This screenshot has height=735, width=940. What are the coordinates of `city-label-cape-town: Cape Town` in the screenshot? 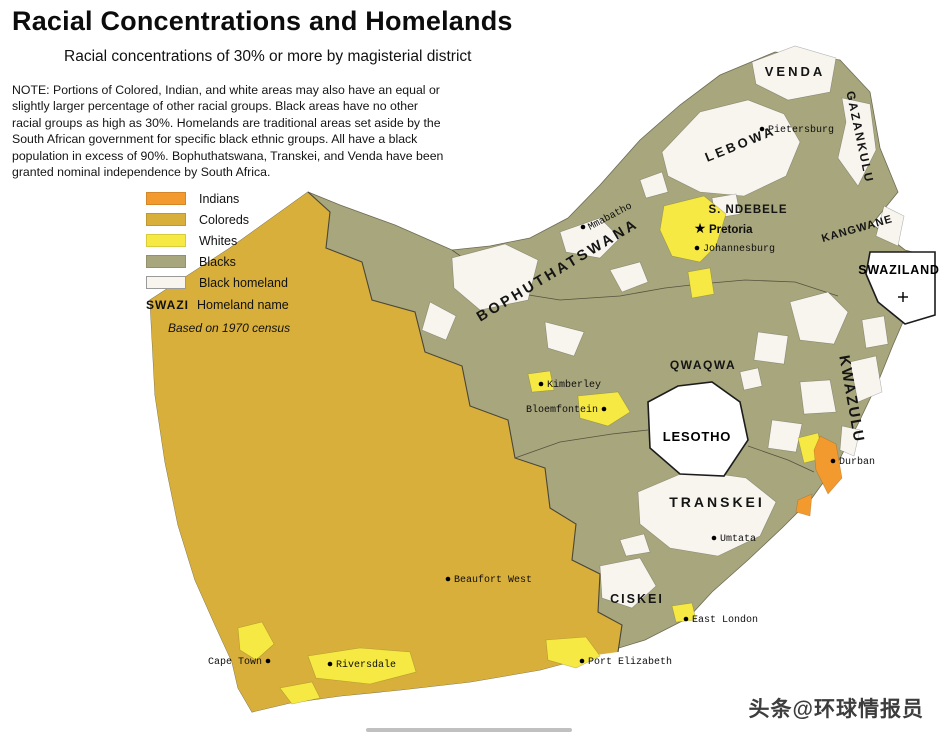 It's located at (235, 662).